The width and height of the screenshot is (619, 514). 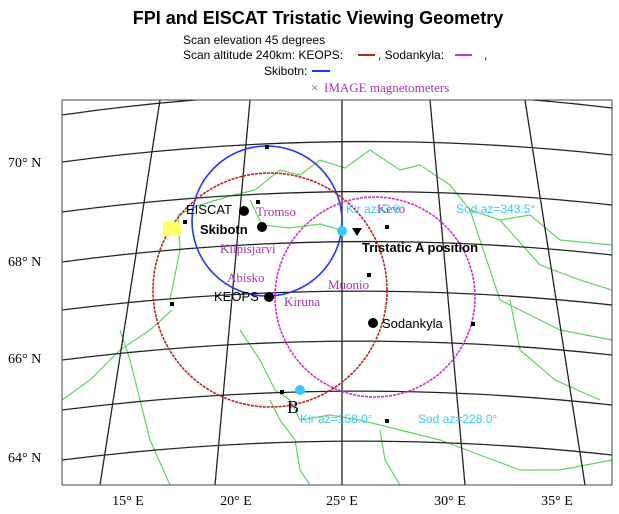 What do you see at coordinates (375, 209) in the screenshot?
I see `azimuth-label: Kir az=3.8°` at bounding box center [375, 209].